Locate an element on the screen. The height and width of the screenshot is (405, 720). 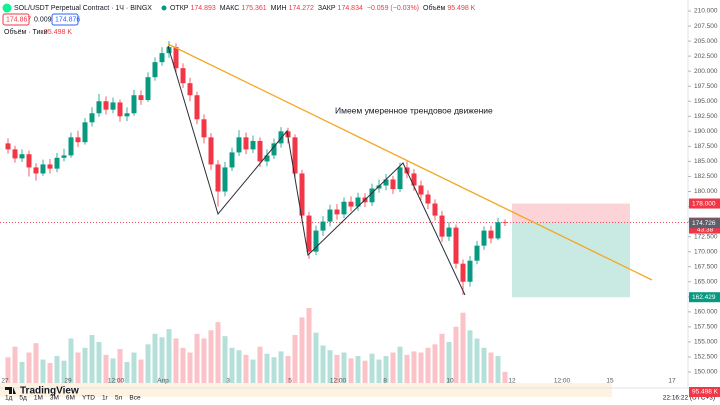
range-button: 1М is located at coordinates (38, 398).